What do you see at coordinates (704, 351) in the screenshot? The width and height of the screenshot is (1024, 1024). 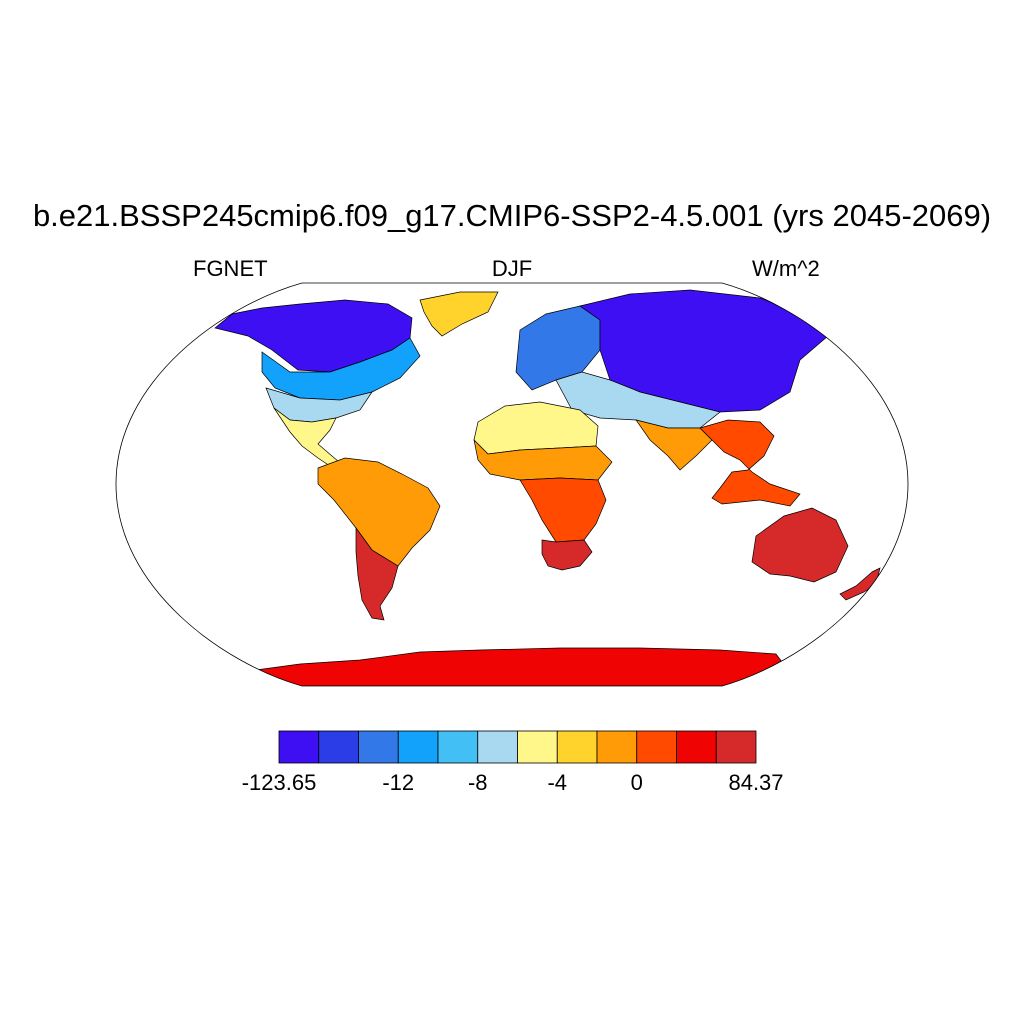 I see `region-siberia` at bounding box center [704, 351].